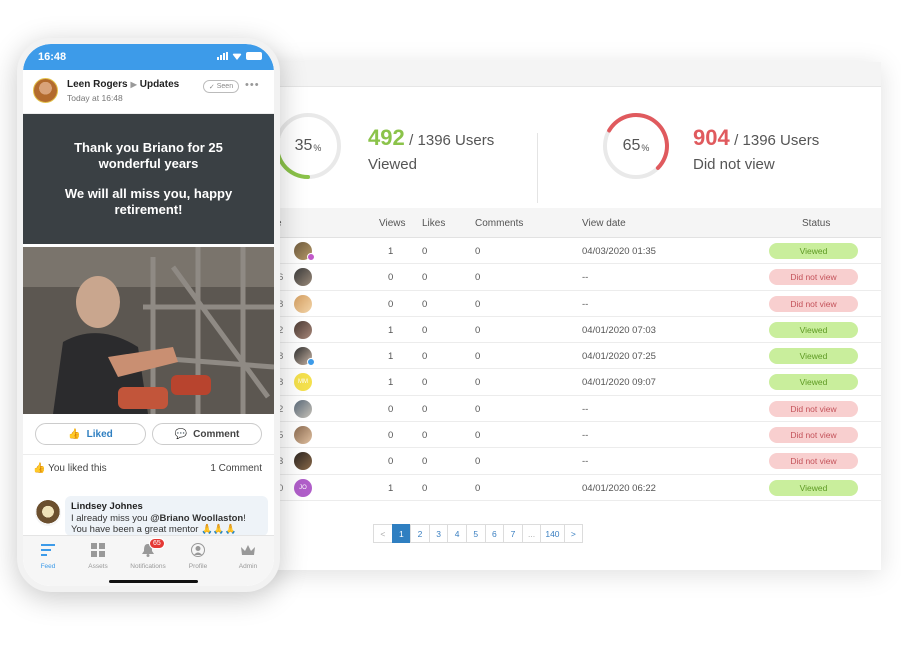  What do you see at coordinates (565, 461) in the screenshot?
I see `table-row: 3 0 0 0 -- Did not view` at bounding box center [565, 461].